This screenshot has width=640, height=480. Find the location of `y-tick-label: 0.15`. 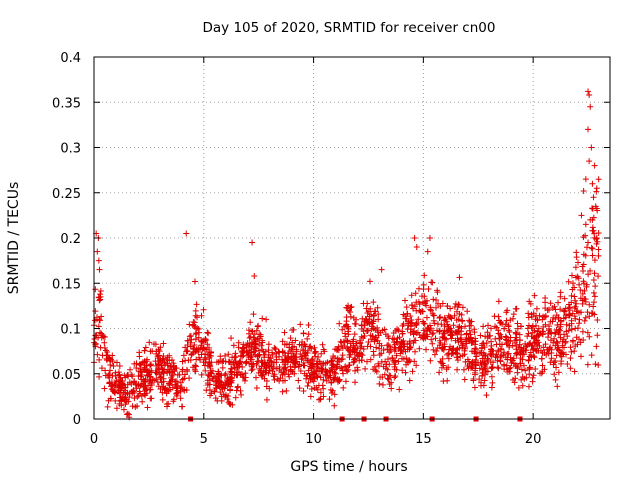

y-tick-label: 0.15 is located at coordinates (66, 284).